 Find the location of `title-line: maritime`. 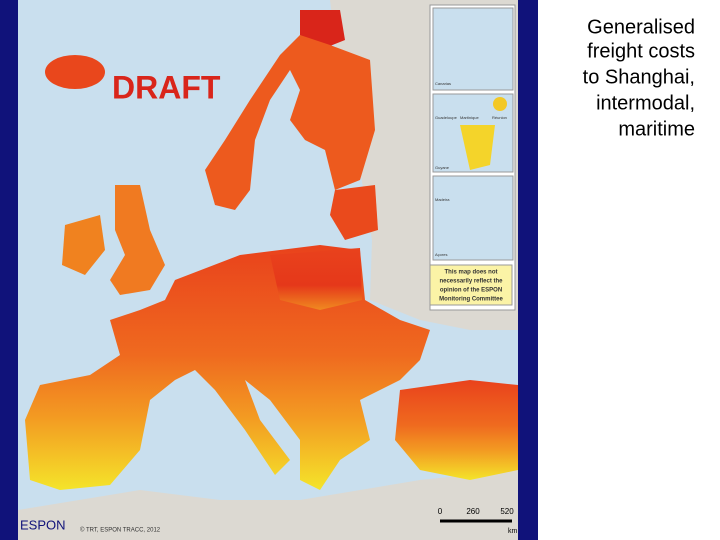

title-line: maritime is located at coordinates (656, 129).